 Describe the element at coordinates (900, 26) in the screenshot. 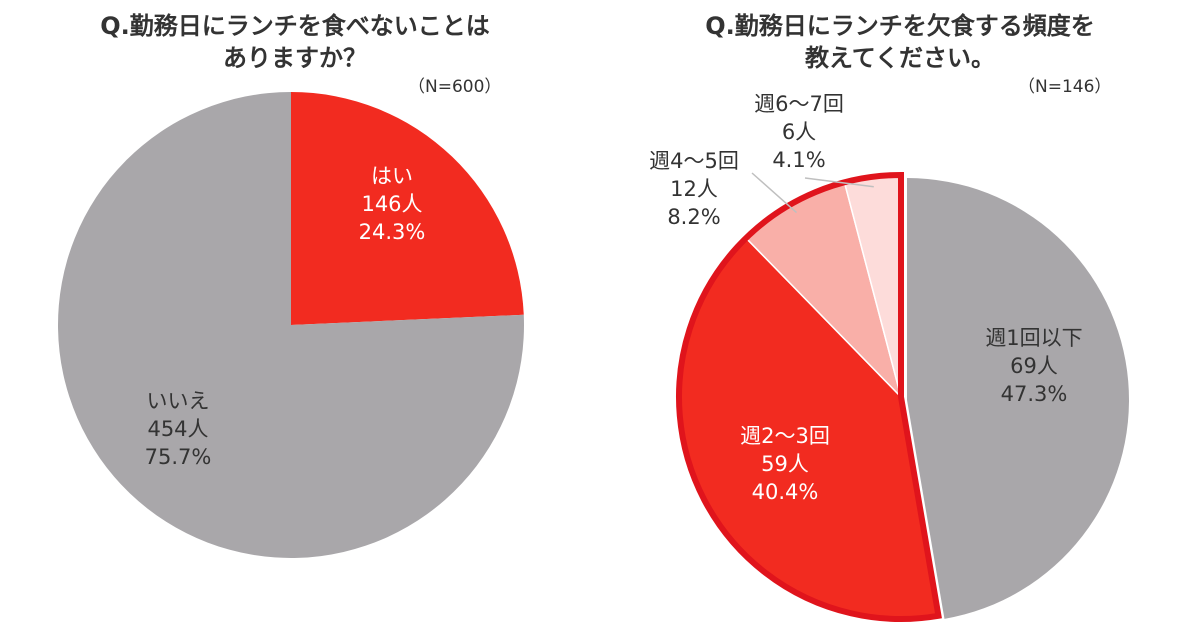

I see `chart-title-line-1: Q.勤務日にランチを欠食する頻度を` at that location.